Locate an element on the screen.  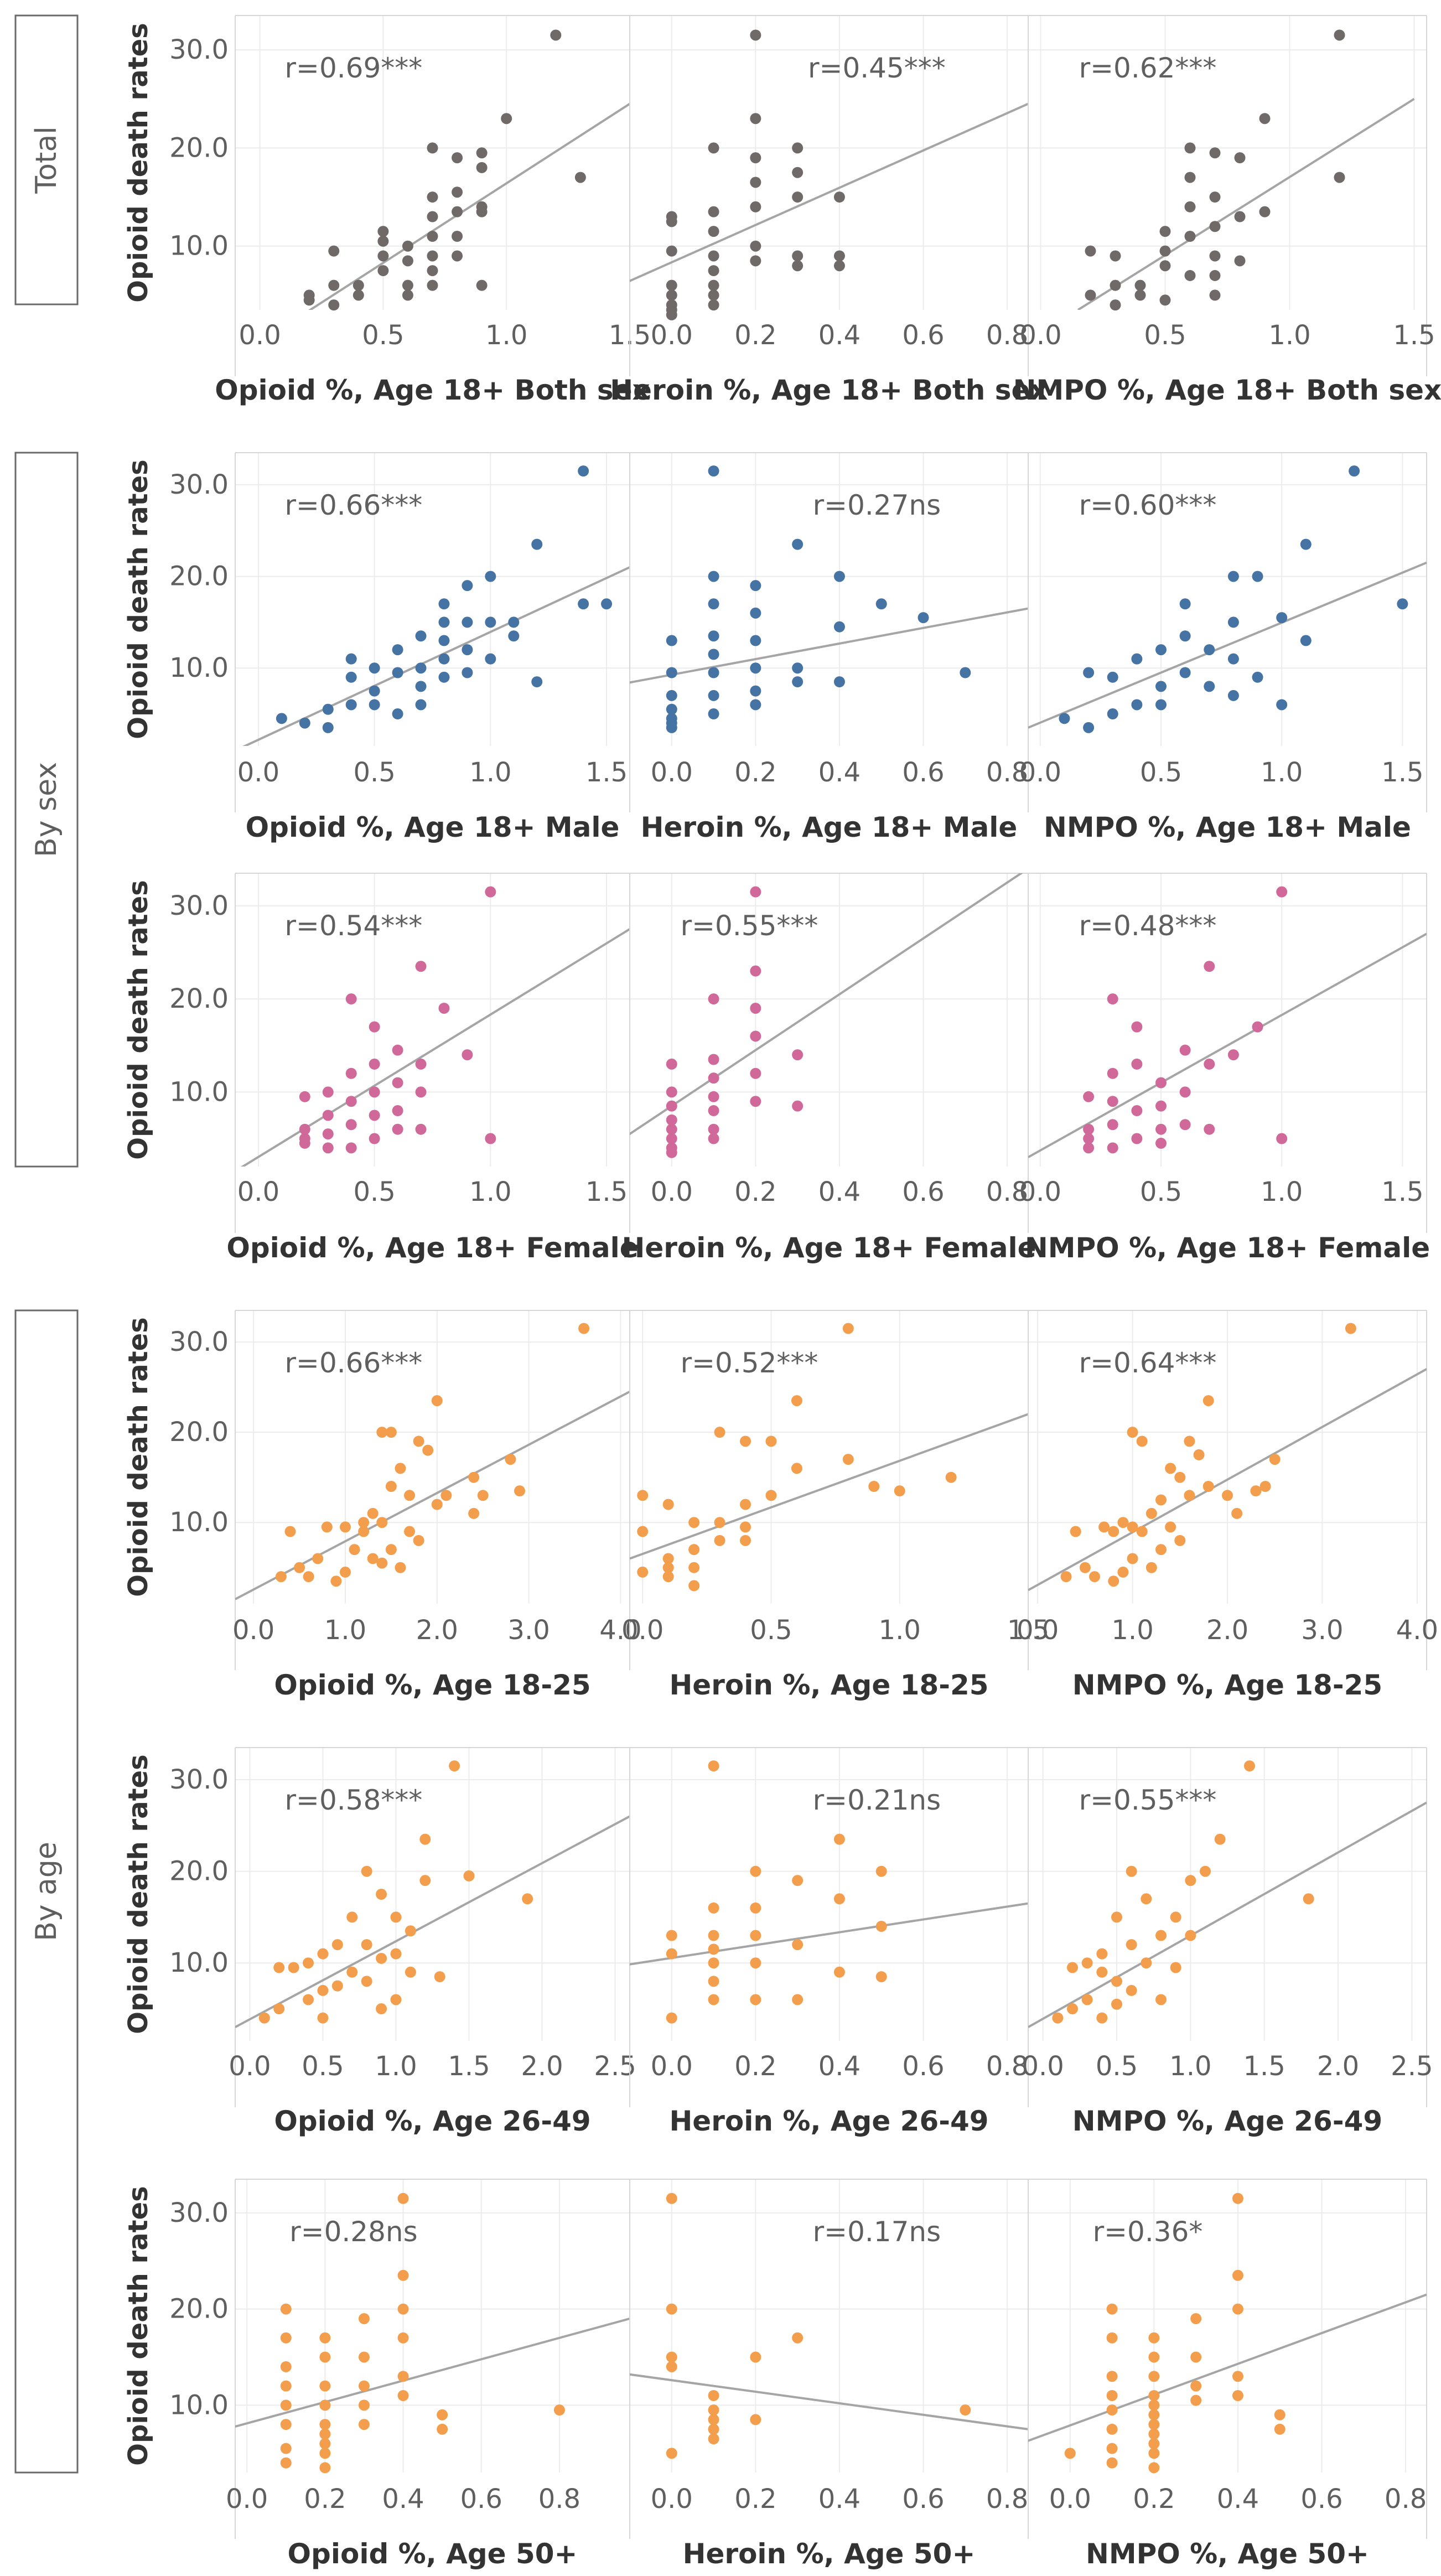
x-tick-label: 0.0 is located at coordinates (260, 335).